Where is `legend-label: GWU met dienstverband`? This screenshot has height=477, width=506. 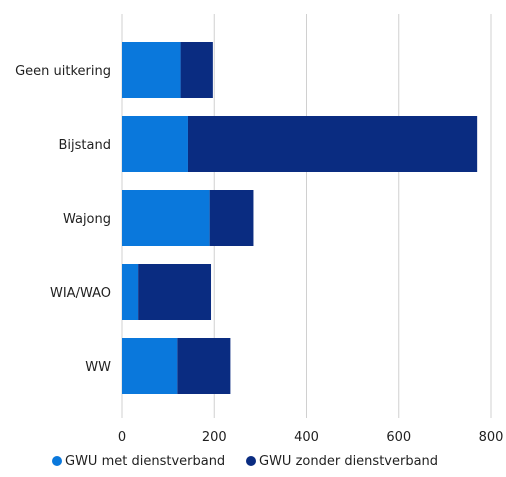
legend-label: GWU met dienstverband is located at coordinates (145, 461).